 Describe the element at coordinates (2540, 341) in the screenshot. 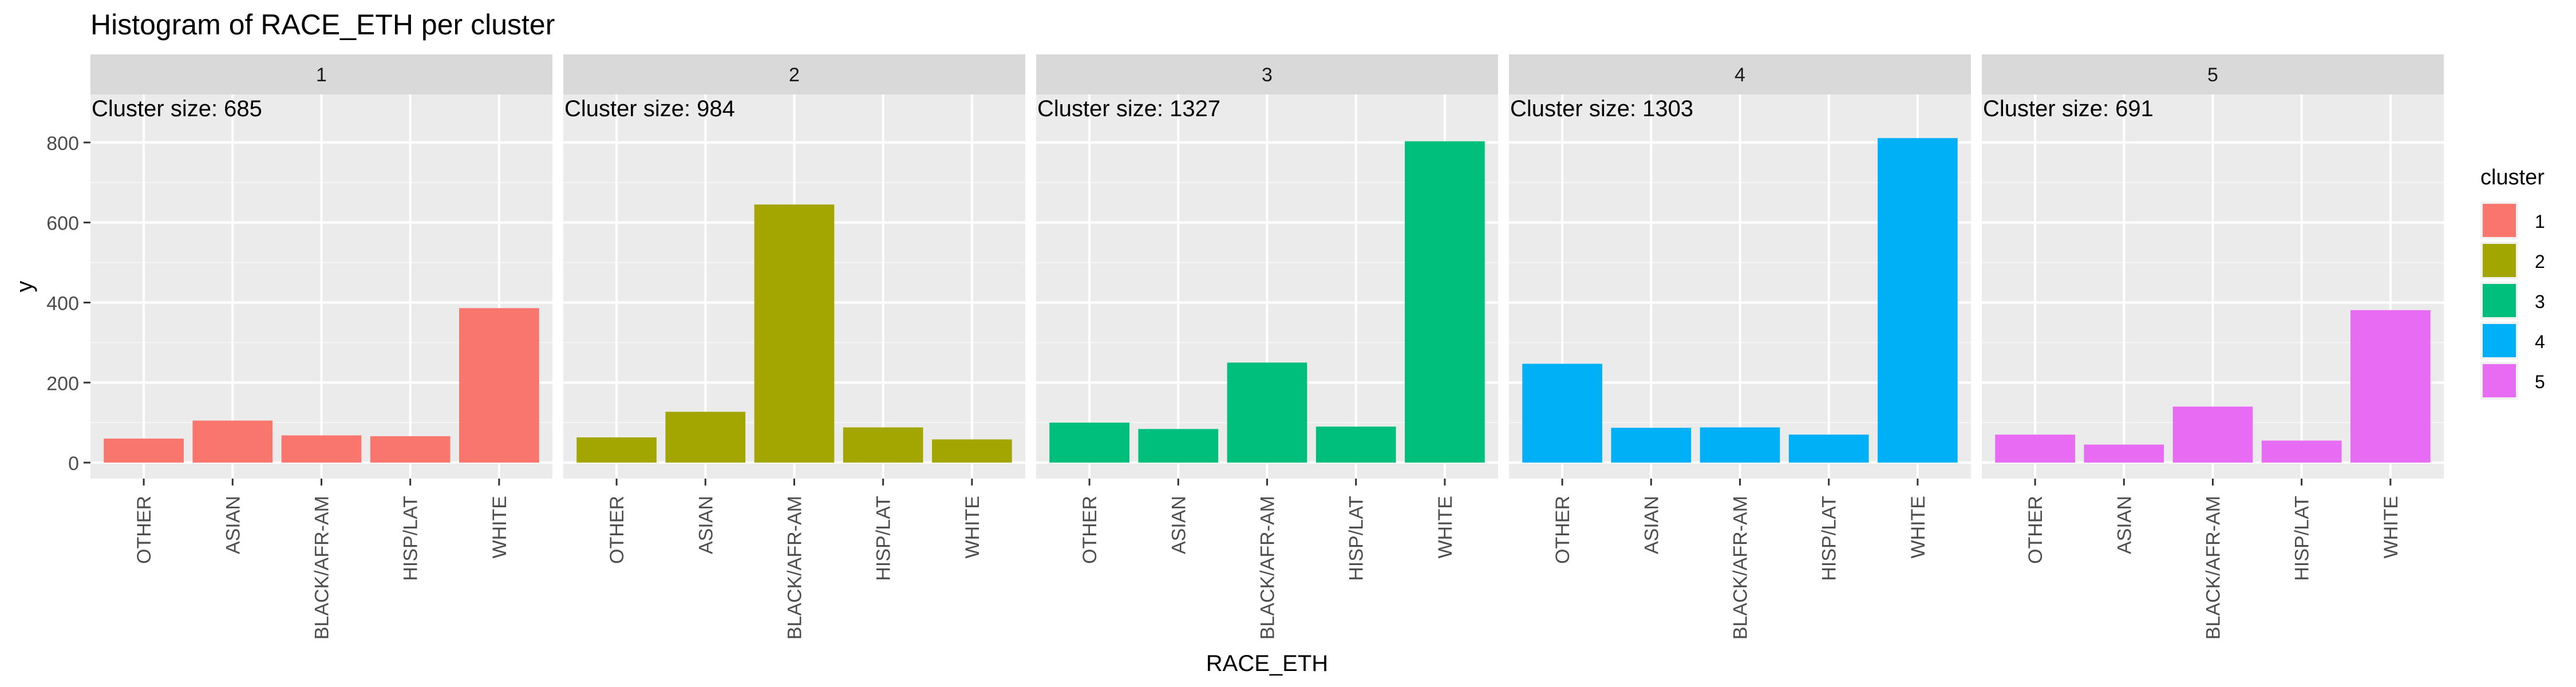

I see `legend-label: 4` at that location.